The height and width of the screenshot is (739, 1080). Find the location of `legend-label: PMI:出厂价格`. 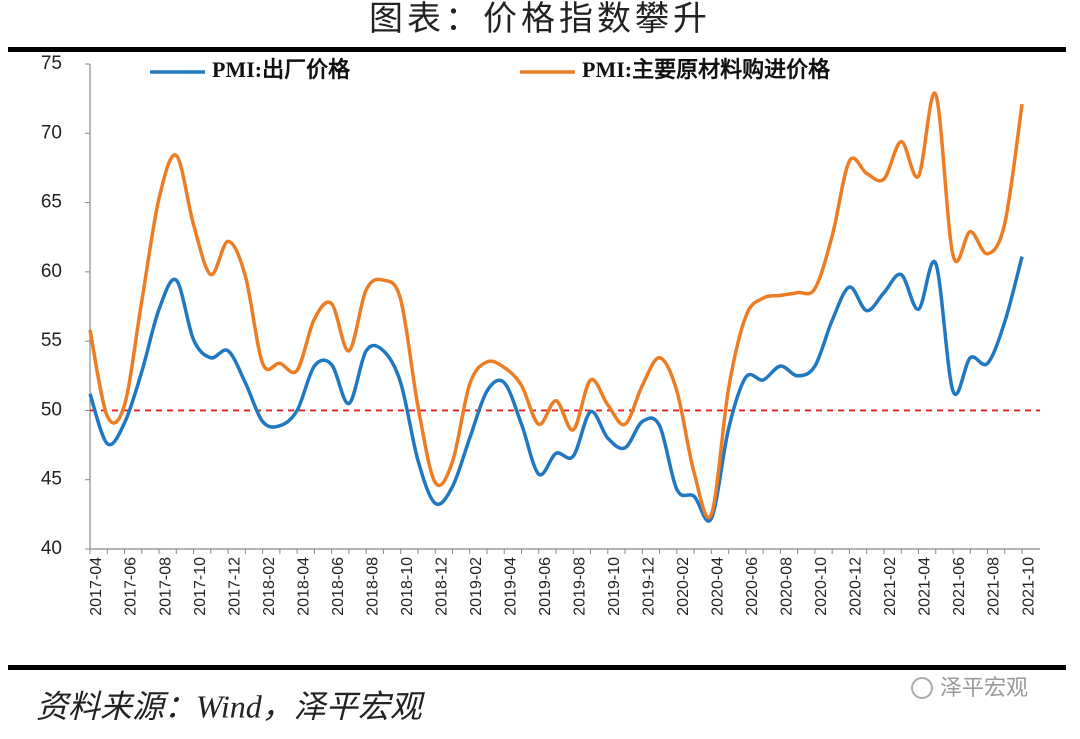

legend-label: PMI:出厂价格 is located at coordinates (281, 69).